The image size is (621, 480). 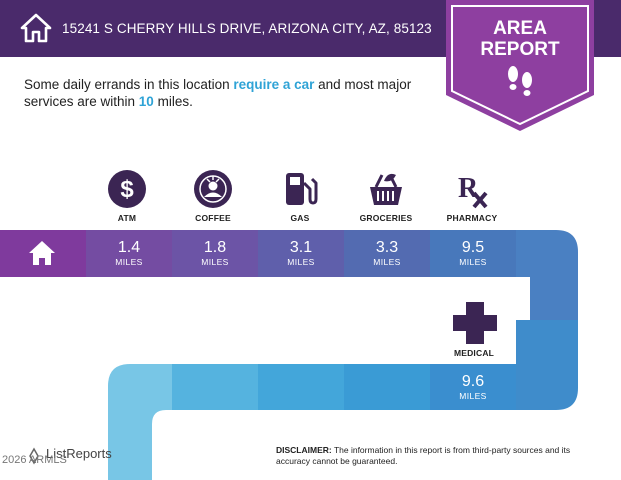 What do you see at coordinates (520, 49) in the screenshot?
I see `badge-title-line2: REPORT` at bounding box center [520, 49].